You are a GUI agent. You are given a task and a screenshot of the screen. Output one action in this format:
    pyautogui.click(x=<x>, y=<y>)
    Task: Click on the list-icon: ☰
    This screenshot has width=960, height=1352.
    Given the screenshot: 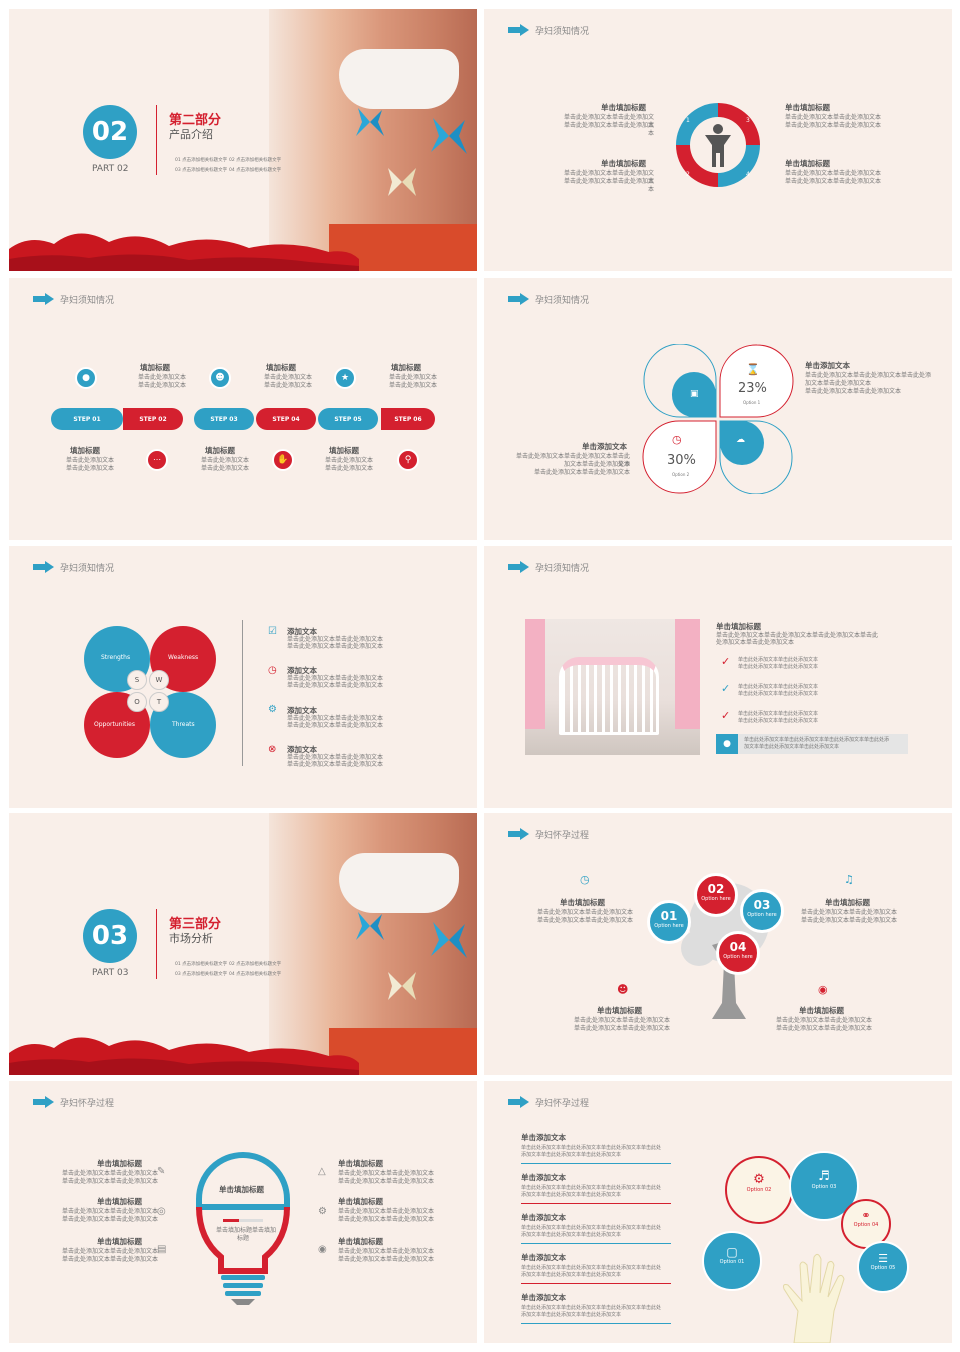 What is the action you would take?
    pyautogui.click(x=883, y=1258)
    